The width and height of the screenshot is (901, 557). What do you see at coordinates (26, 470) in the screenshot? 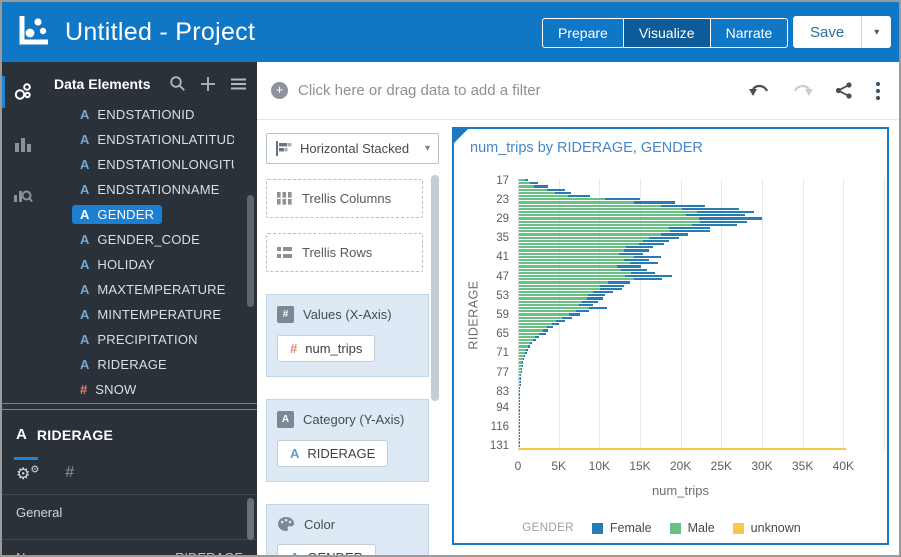
I see `properties-tab-general: ⚙⚙` at bounding box center [26, 470].